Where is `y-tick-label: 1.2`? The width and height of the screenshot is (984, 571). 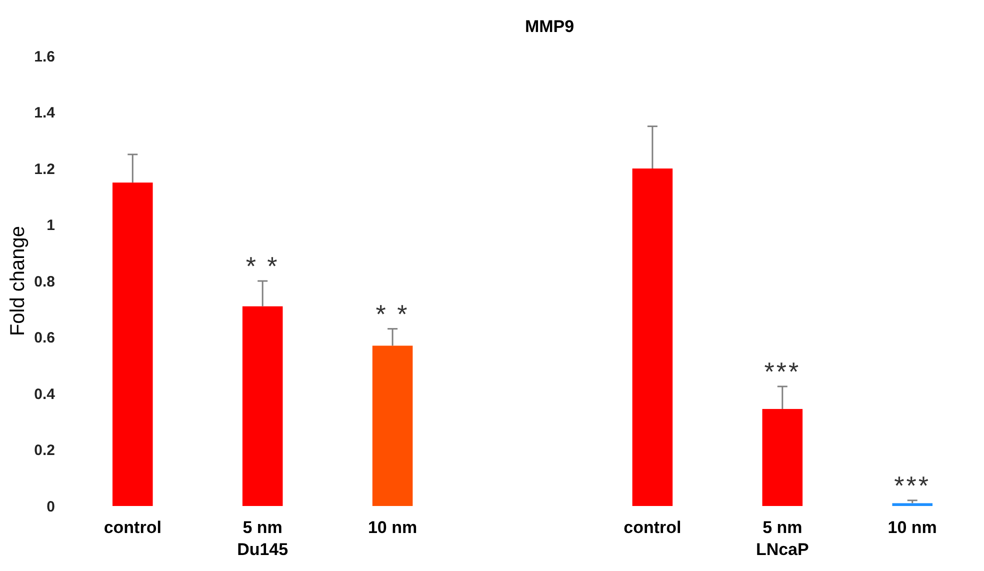
y-tick-label: 1.2 is located at coordinates (44, 169).